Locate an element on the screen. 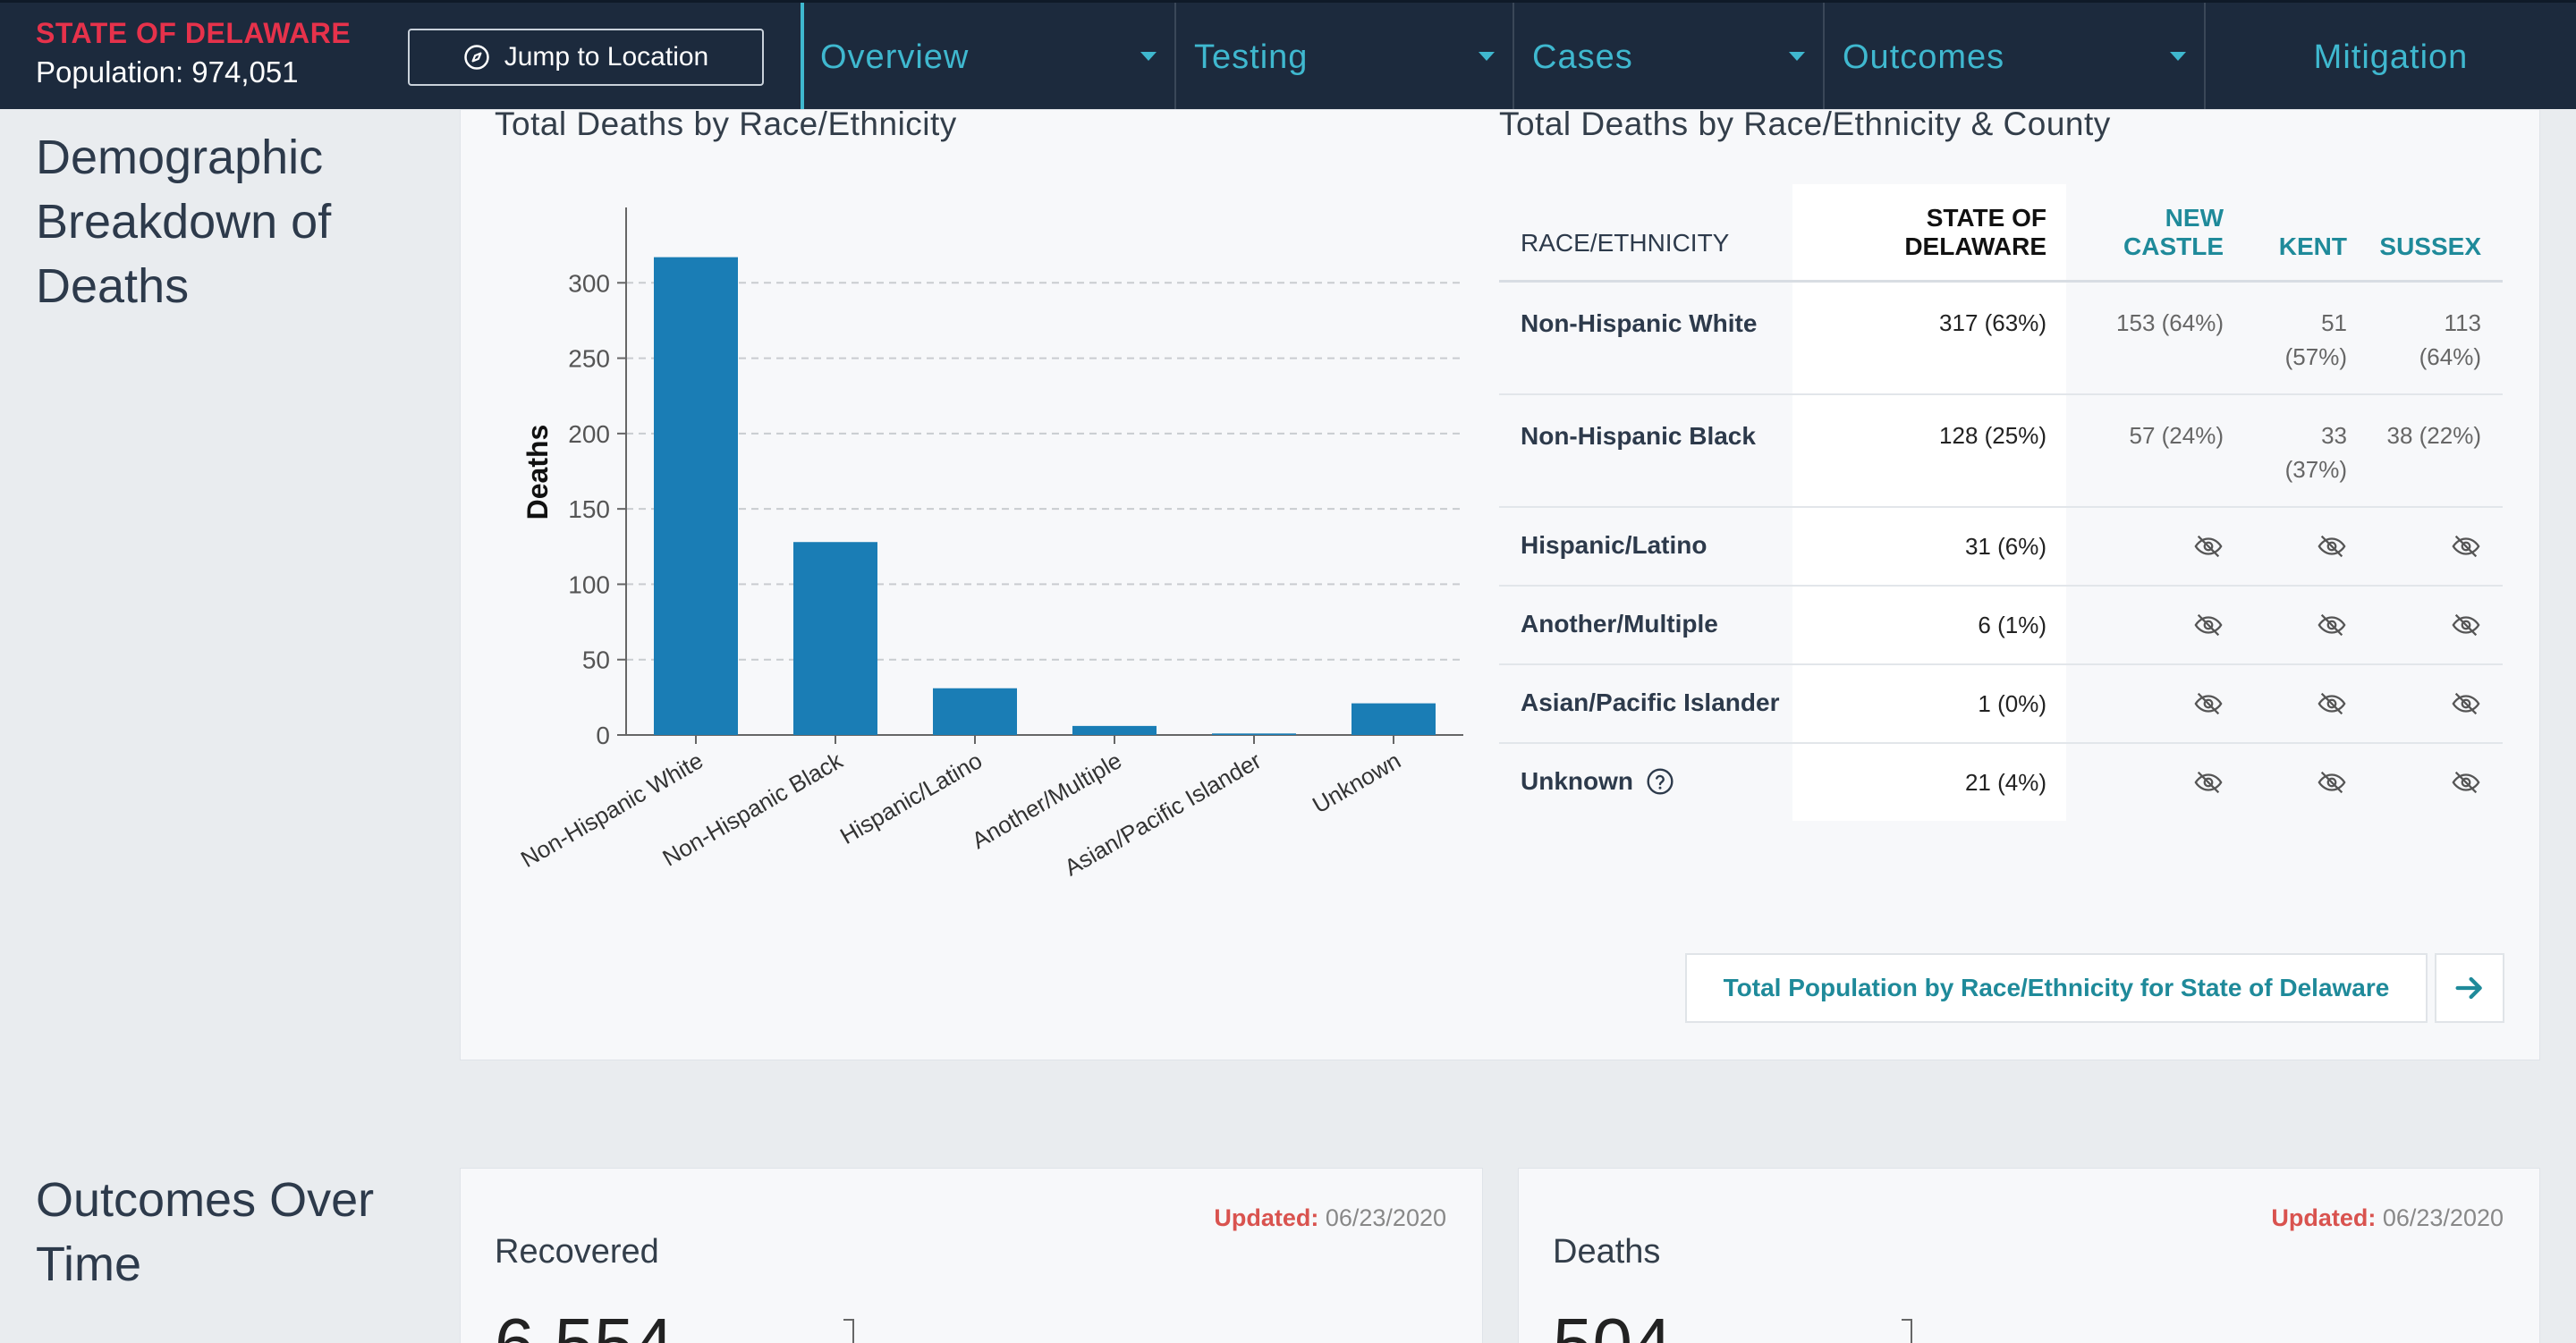 The image size is (2576, 1343). table-title: Total Deaths by Race/Ethnicity & County is located at coordinates (1805, 124).